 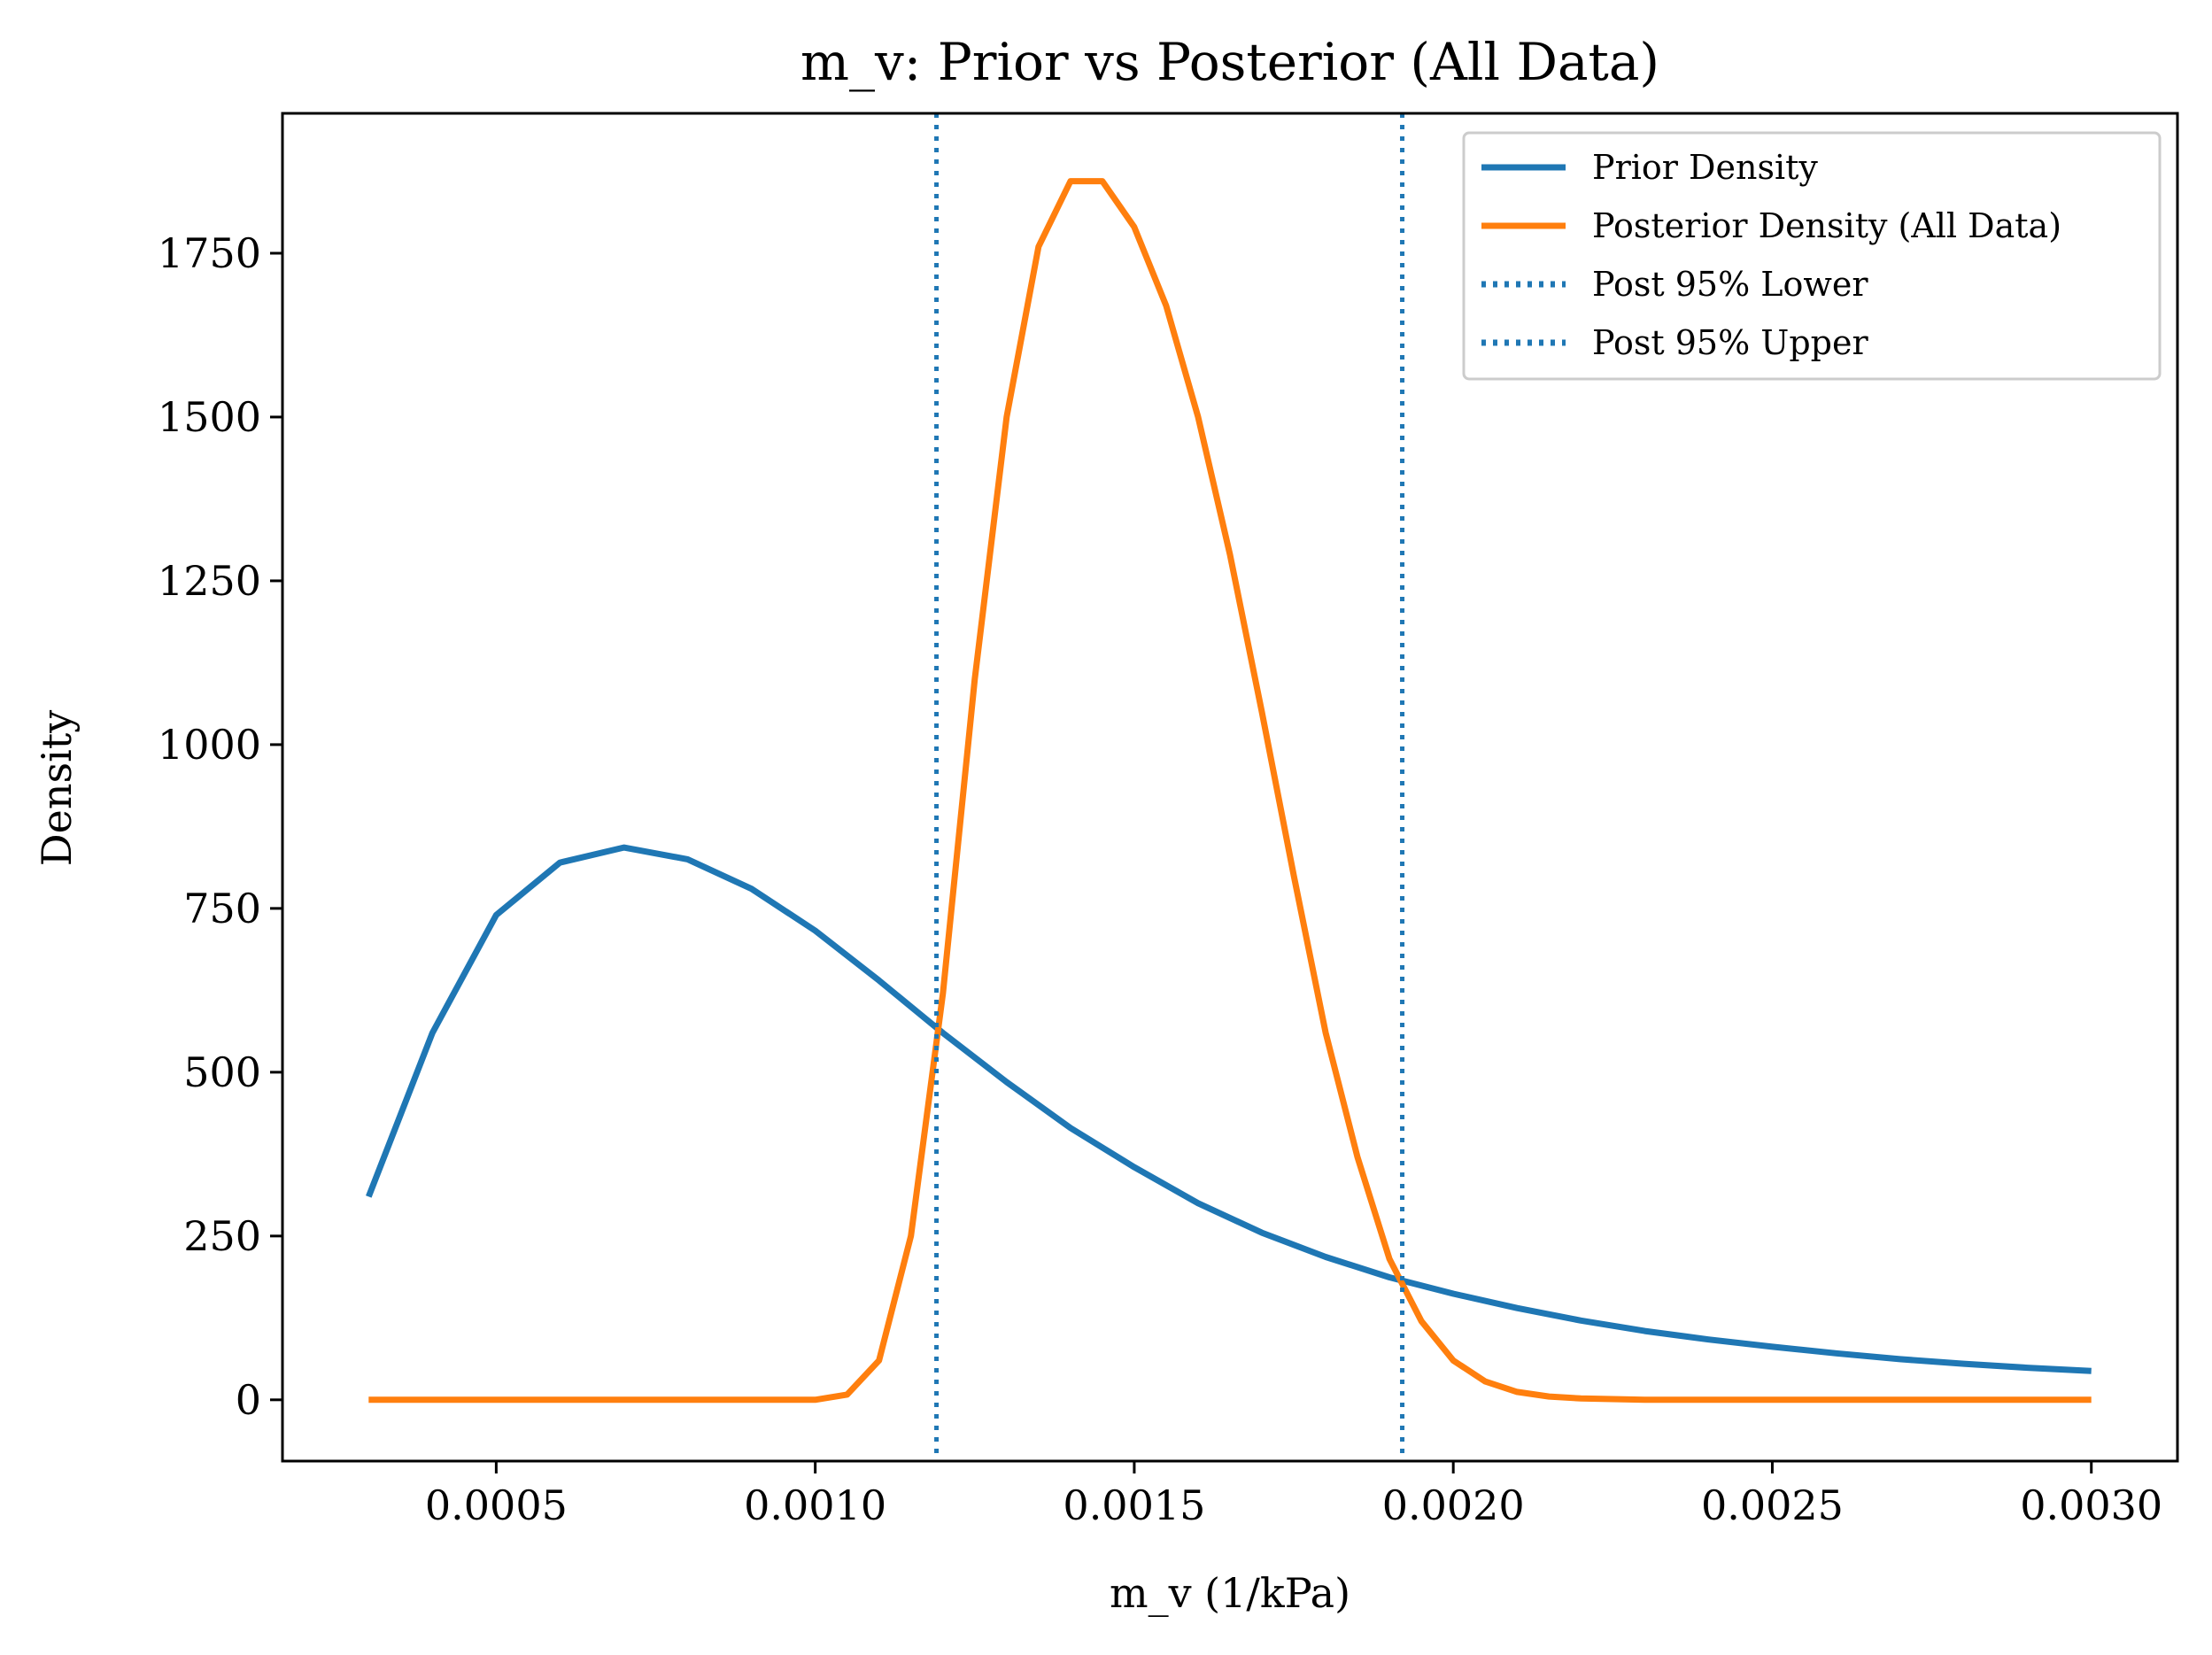 I want to click on y-tick-label: 750, so click(x=222, y=909).